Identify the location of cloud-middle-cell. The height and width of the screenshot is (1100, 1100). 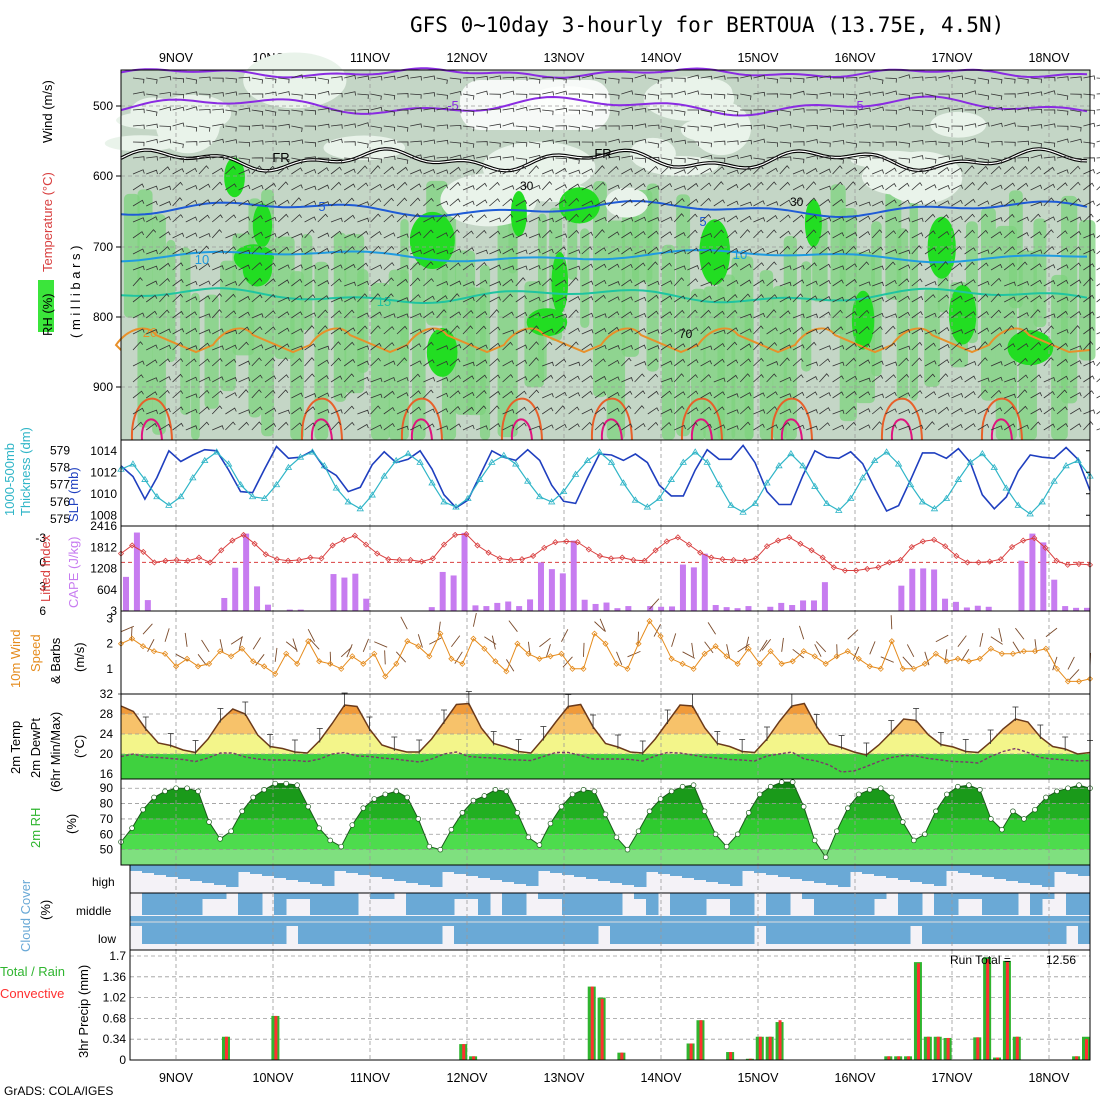
(772, 904).